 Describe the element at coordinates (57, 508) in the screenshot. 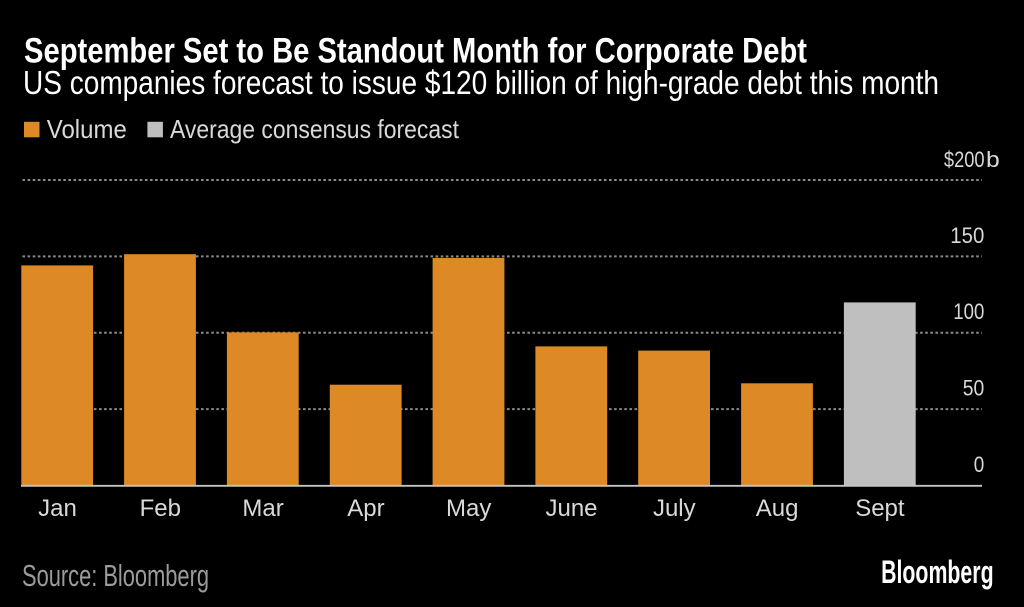

I see `svg-text: Jan` at that location.